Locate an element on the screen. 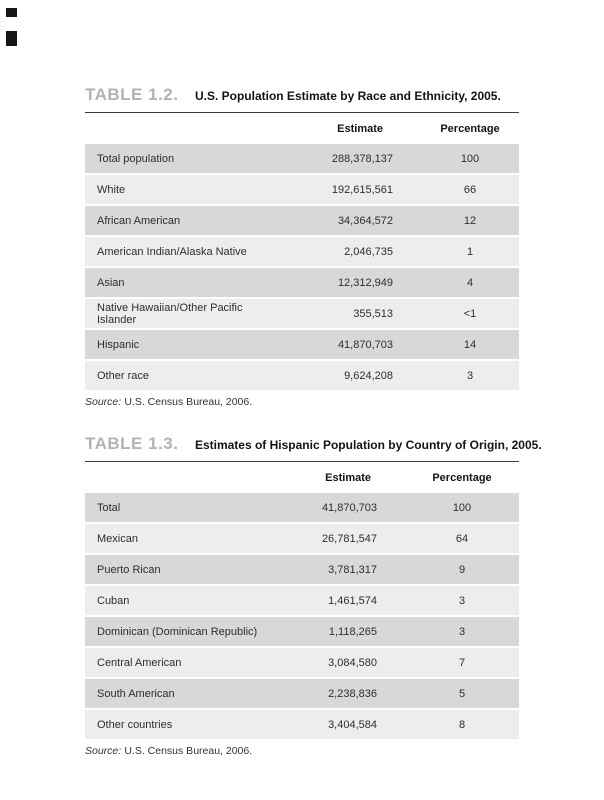 The image size is (604, 800). category-cell: White is located at coordinates (111, 189).